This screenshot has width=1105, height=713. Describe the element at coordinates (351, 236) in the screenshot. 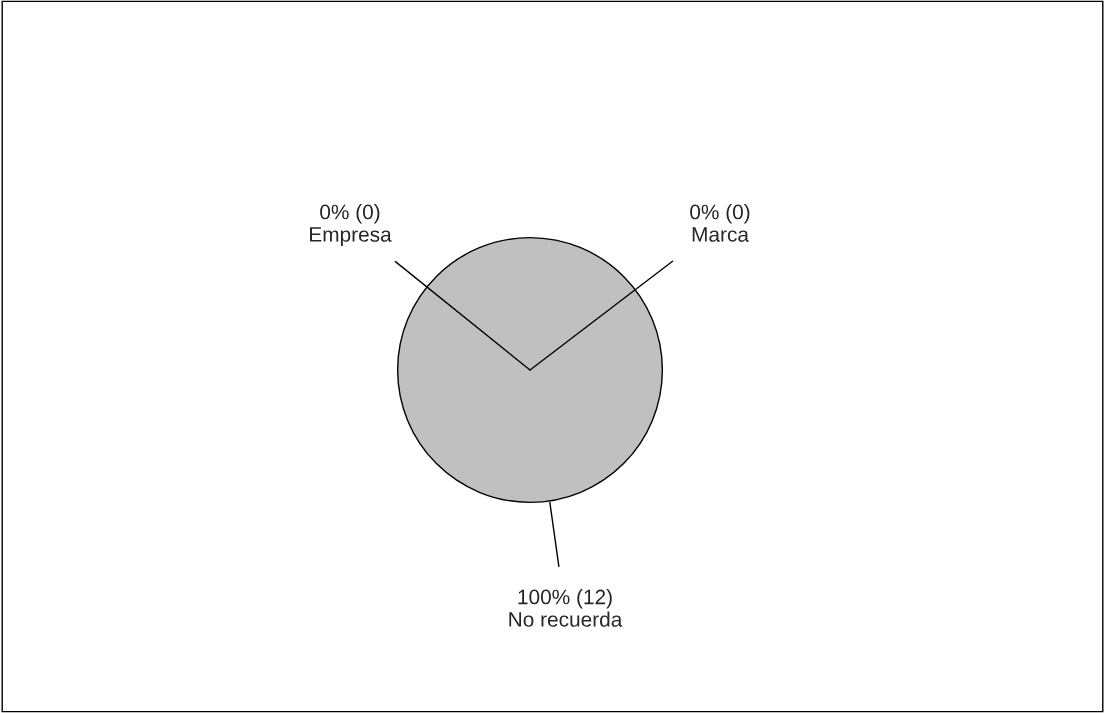

I see `category-label: Empresa` at that location.